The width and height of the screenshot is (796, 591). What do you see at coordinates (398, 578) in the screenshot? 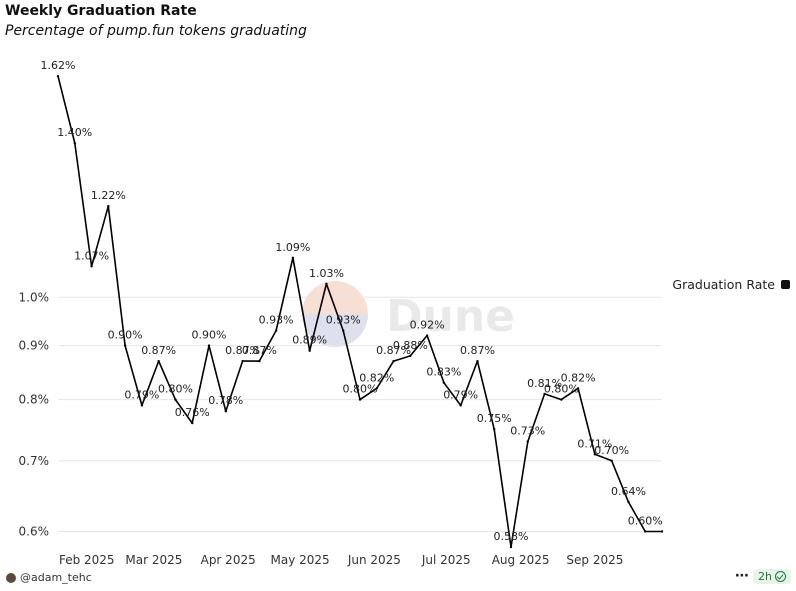
I see `footer: @adam_tehc ⋯ 2h` at bounding box center [398, 578].